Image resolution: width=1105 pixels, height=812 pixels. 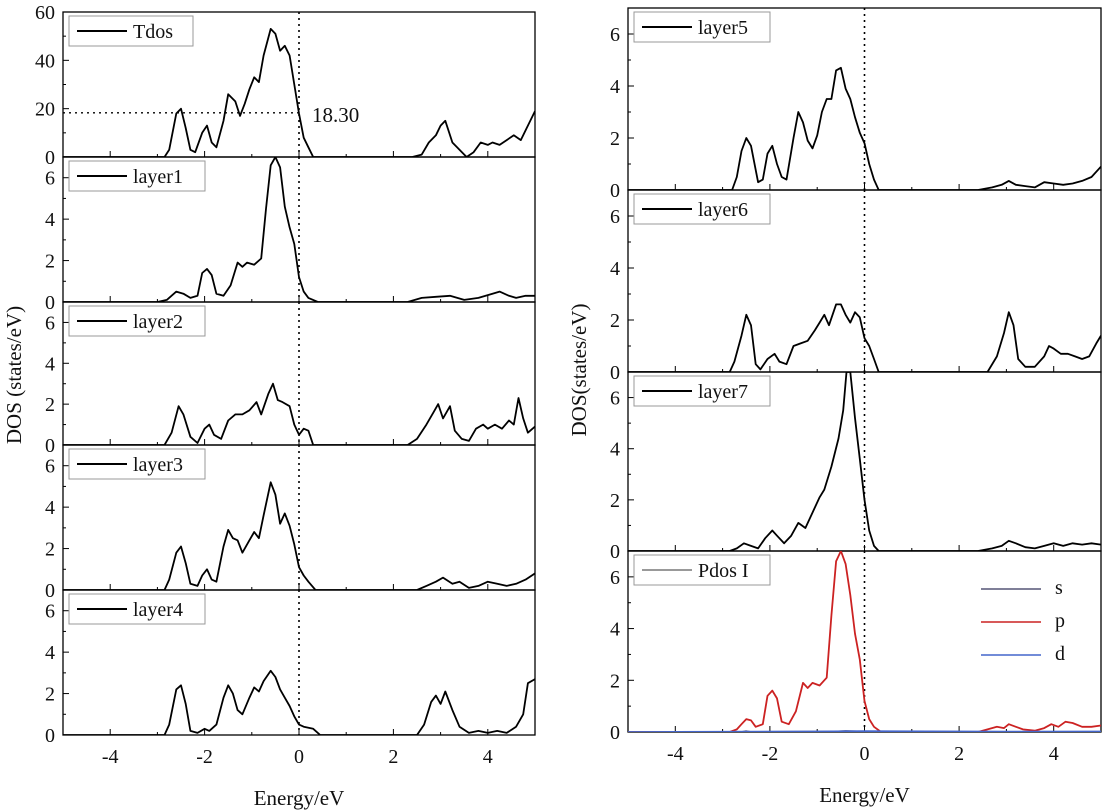 I want to click on legend-label: layer3, so click(x=158, y=465).